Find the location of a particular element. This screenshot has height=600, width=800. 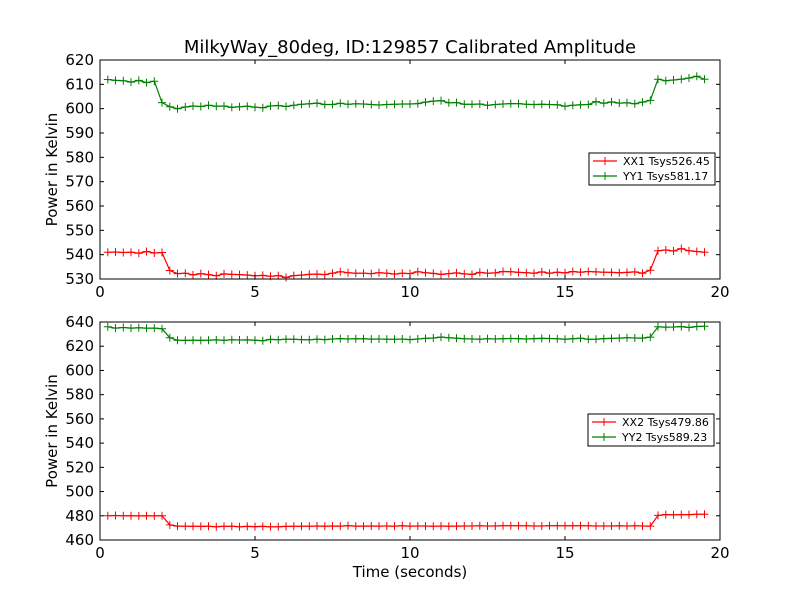

y-axis-label: Power in Kelvin is located at coordinates (52, 170).